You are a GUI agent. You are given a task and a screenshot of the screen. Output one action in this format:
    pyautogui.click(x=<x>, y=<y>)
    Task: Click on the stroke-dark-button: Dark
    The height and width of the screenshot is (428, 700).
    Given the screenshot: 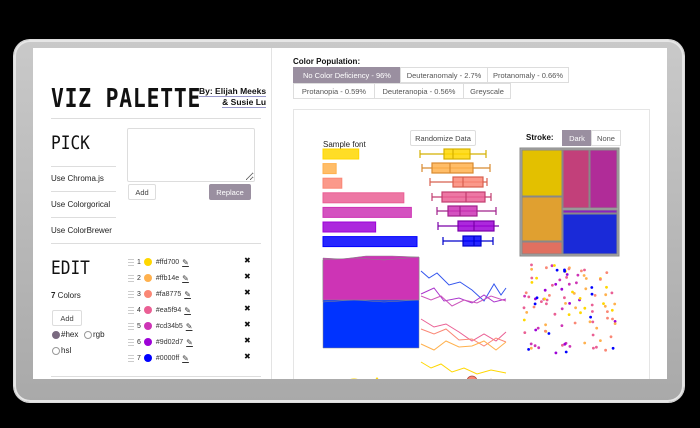 What is the action you would take?
    pyautogui.click(x=577, y=138)
    